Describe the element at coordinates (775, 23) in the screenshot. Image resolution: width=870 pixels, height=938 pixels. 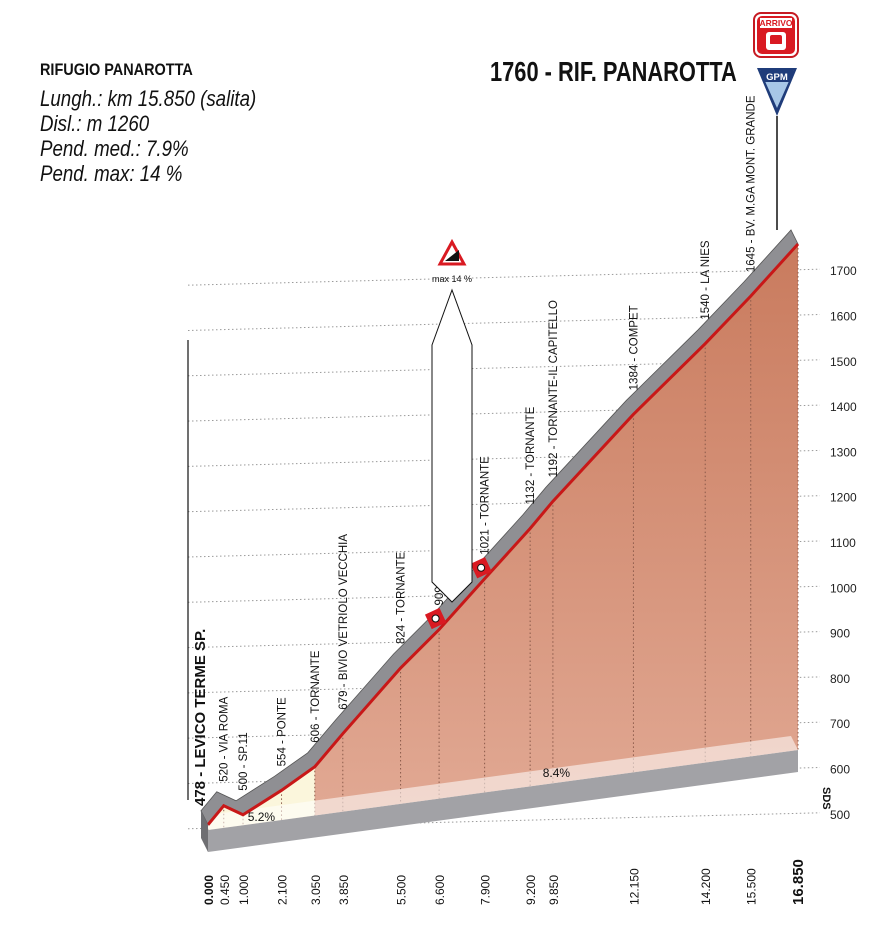
I see `arrivo-label: ARRIVO` at that location.